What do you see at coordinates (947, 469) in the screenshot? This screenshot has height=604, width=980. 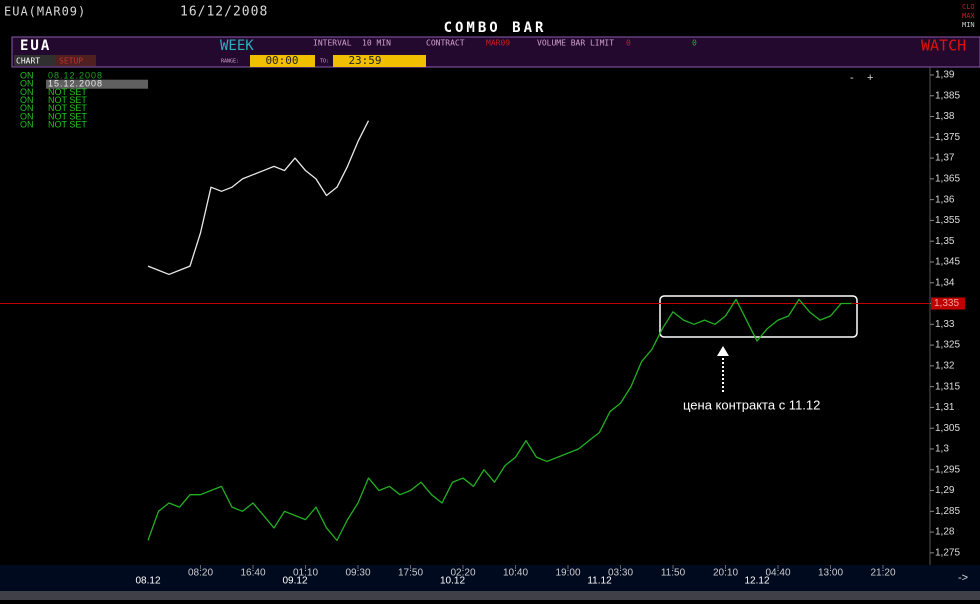 I see `y-tick-label: 1,295` at bounding box center [947, 469].